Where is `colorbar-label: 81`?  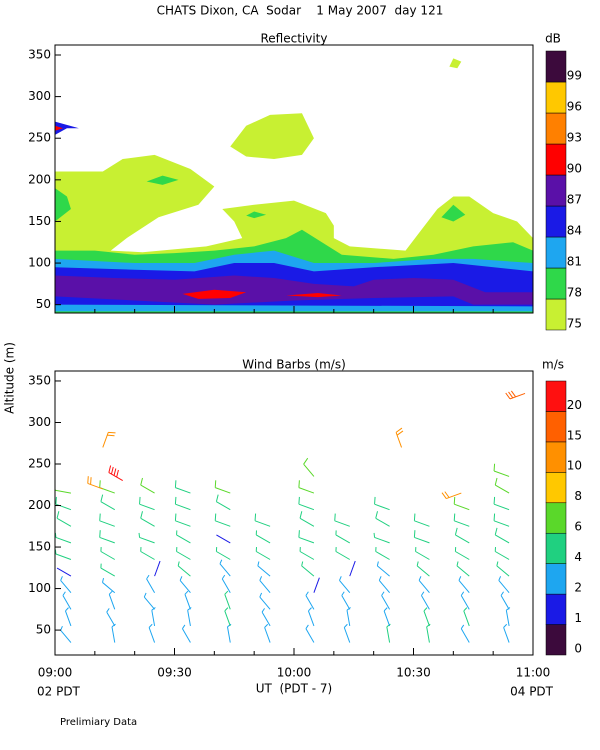
colorbar-label: 81 is located at coordinates (574, 261).